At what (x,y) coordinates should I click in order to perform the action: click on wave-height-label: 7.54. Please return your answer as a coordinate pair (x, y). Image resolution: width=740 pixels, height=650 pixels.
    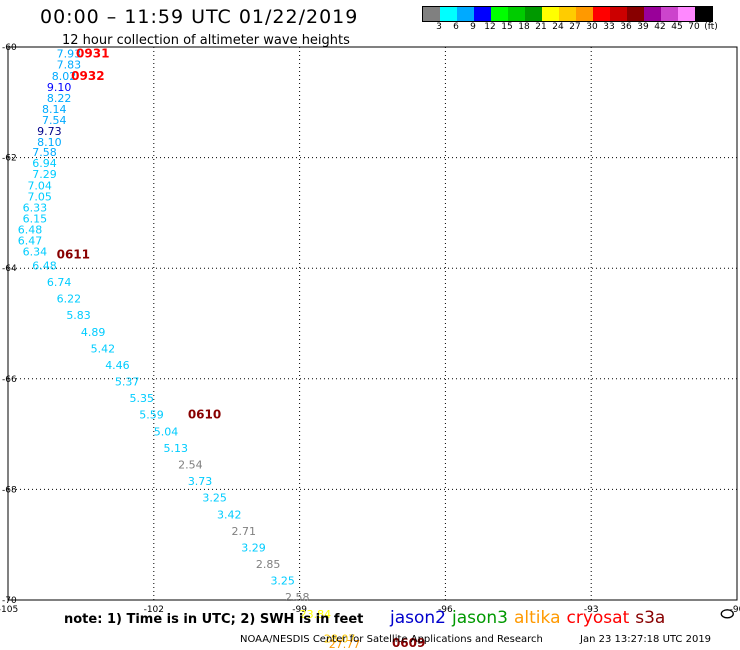
    Looking at the image, I should click on (54, 120).